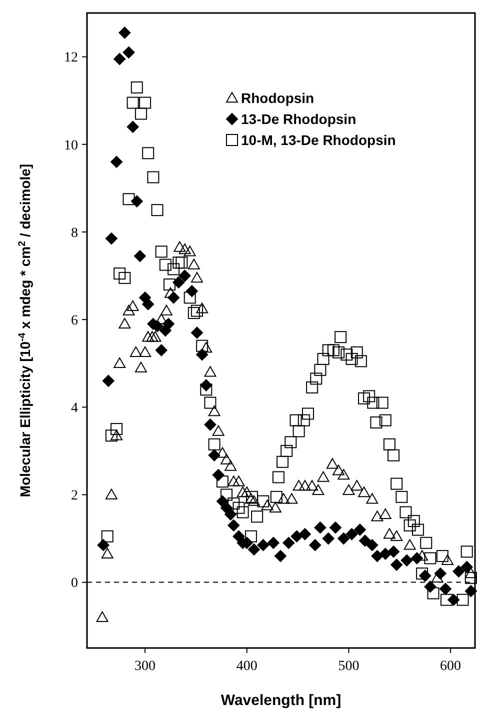 The width and height of the screenshot is (477, 717). I want to click on y-tick-label: 10, so click(71, 146).